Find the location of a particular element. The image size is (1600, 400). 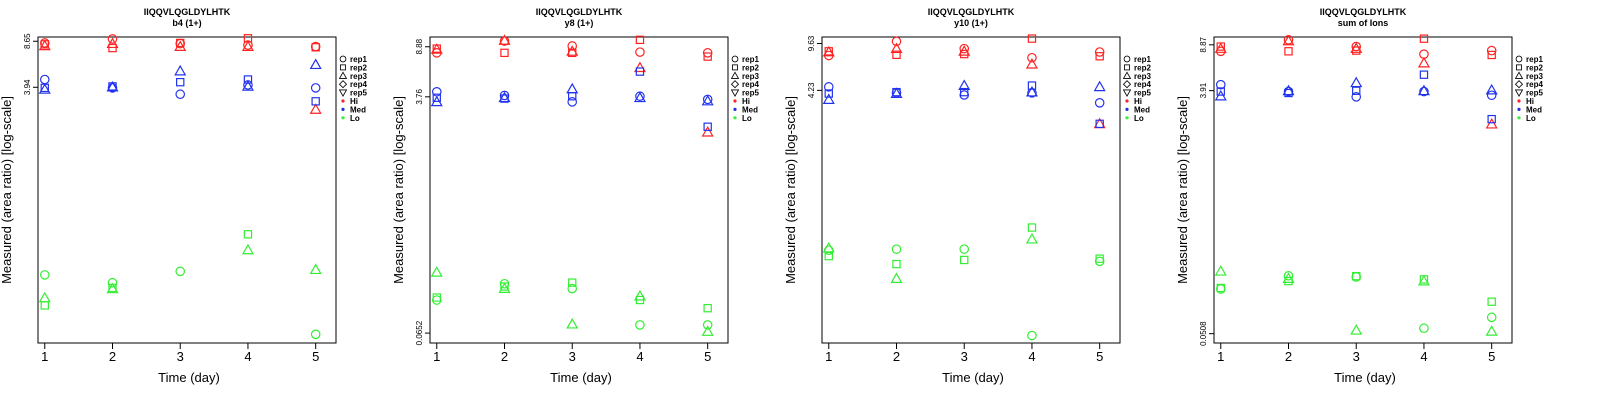

data-point-hi-rep1-day3 is located at coordinates (572, 46).